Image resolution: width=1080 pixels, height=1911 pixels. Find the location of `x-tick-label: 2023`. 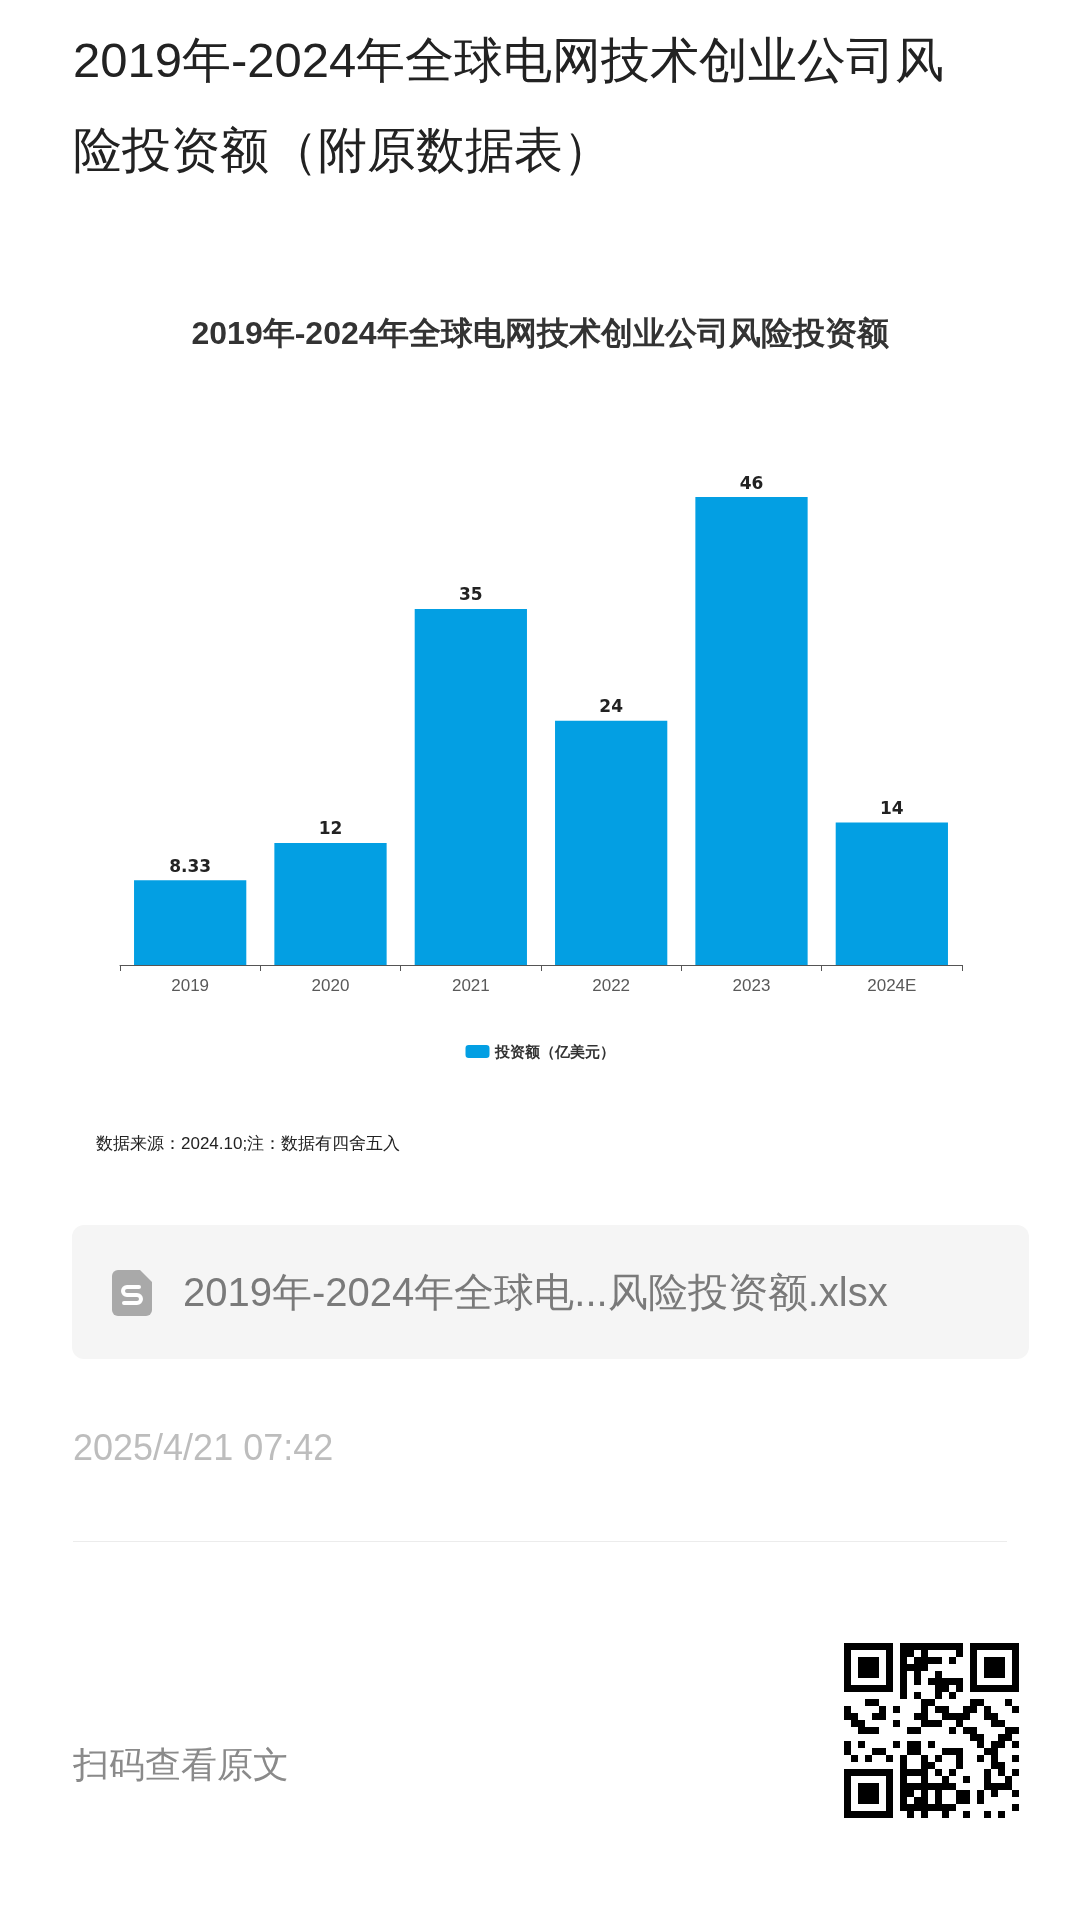

x-tick-label: 2023 is located at coordinates (751, 985).